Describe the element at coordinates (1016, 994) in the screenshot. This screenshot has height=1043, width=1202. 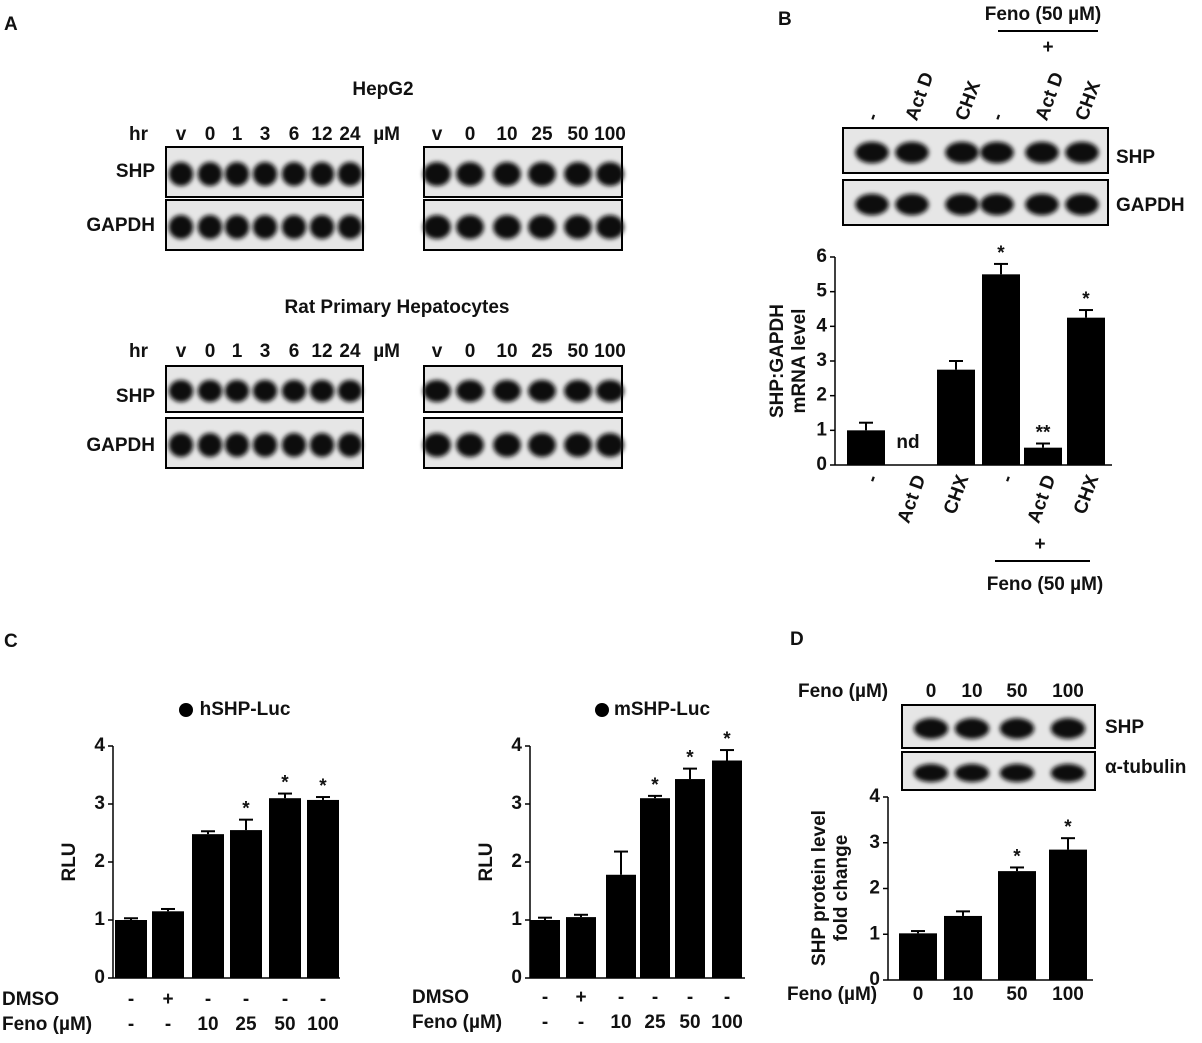
I see `x-tick-label: 50` at that location.